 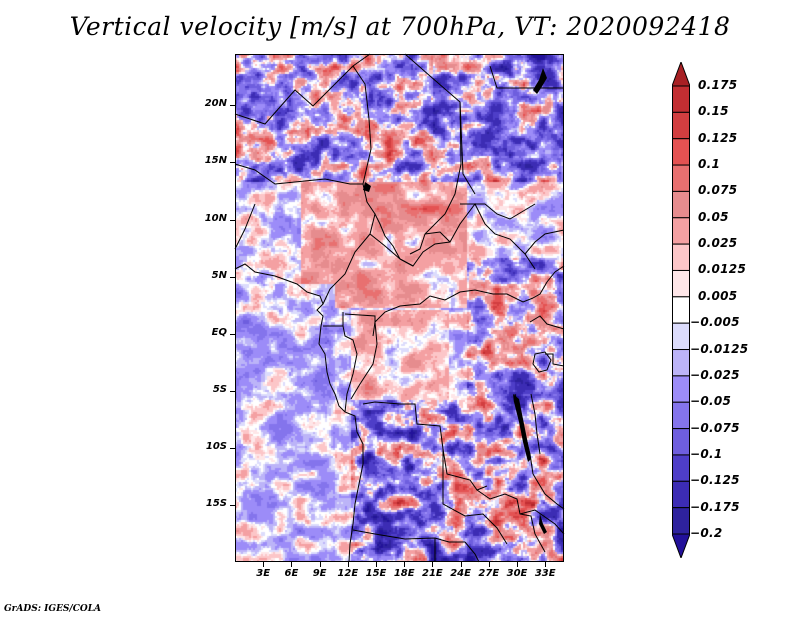 I want to click on border-car, so click(x=452, y=236).